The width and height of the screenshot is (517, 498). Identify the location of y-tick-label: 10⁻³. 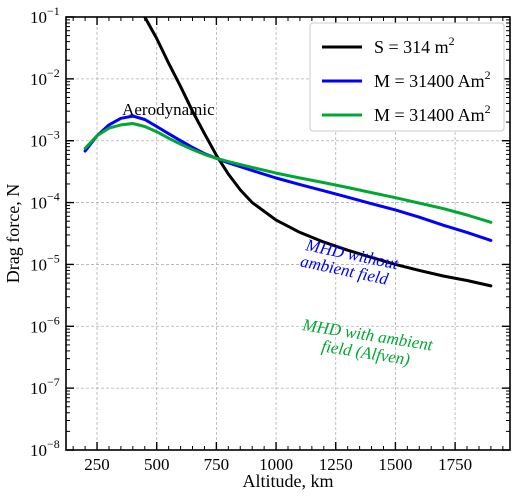
(45, 139).